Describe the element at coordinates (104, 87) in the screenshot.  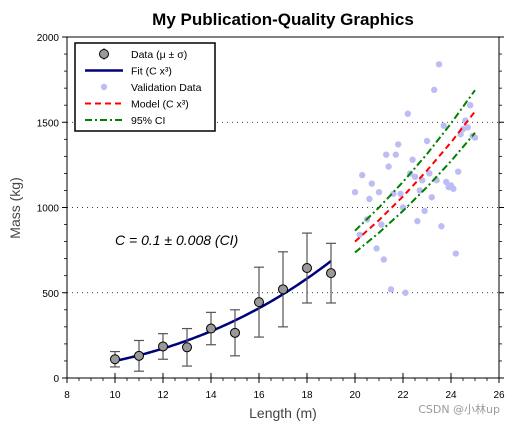
I see `legend-dot-icon` at that location.